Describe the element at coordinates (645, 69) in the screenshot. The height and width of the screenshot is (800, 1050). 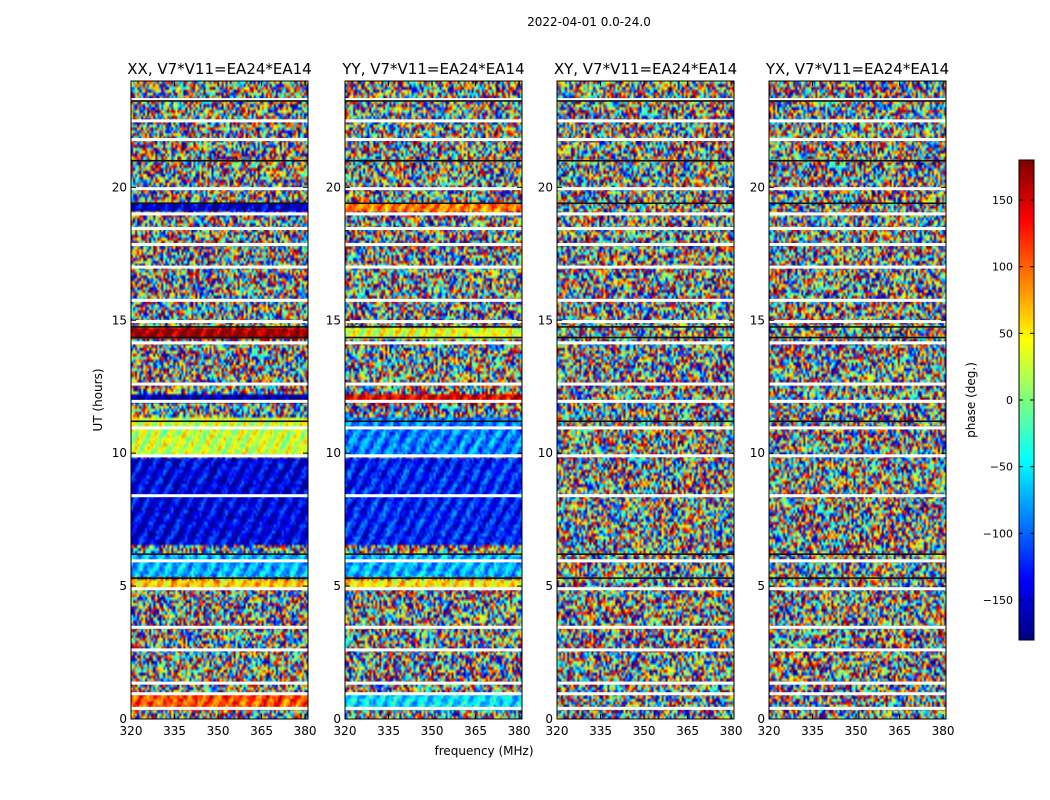
I see `panel-title: XY, V7*V11=EA24*EA14` at that location.